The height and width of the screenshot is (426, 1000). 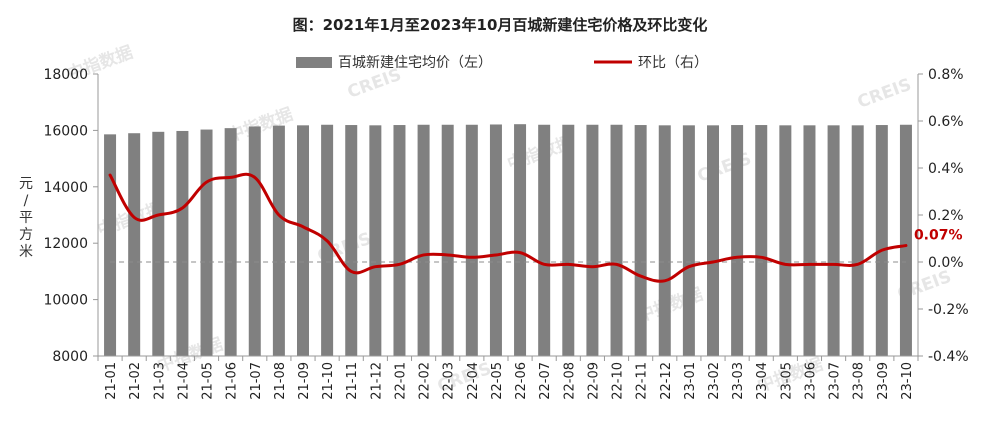 I want to click on y-left-tick-label: 14000, so click(x=65, y=188).